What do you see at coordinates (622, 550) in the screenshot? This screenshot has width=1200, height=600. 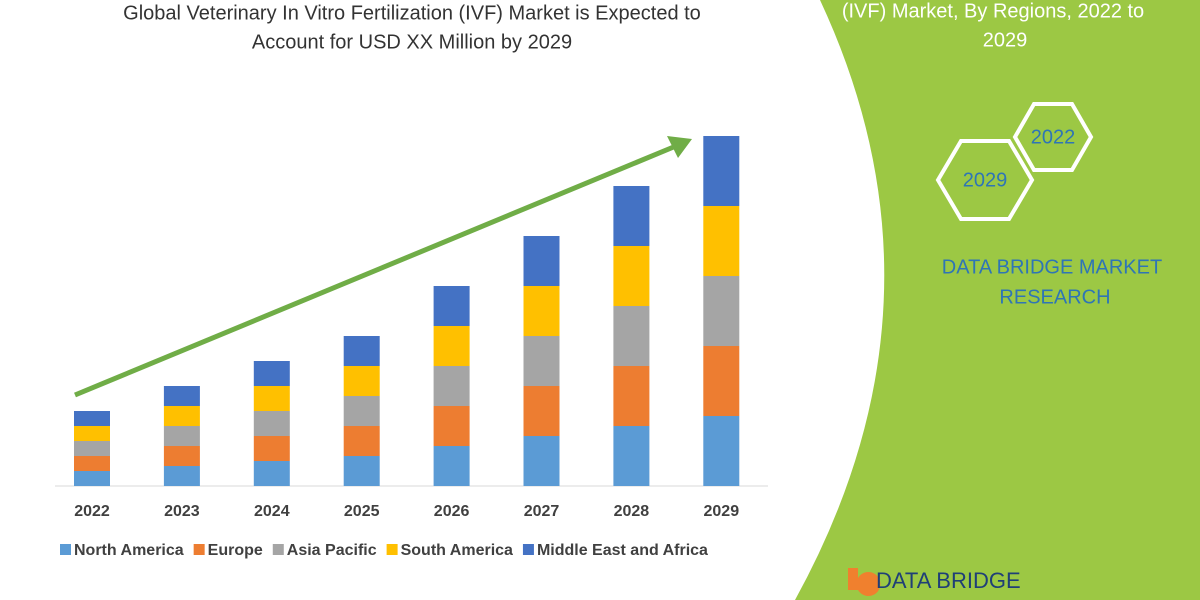 I see `legend-label: Middle East and Africa` at bounding box center [622, 550].